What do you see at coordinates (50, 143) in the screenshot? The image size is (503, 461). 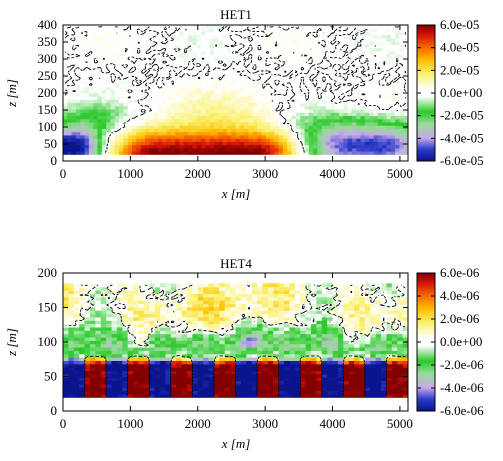 I see `y-tick-label: 50` at bounding box center [50, 143].